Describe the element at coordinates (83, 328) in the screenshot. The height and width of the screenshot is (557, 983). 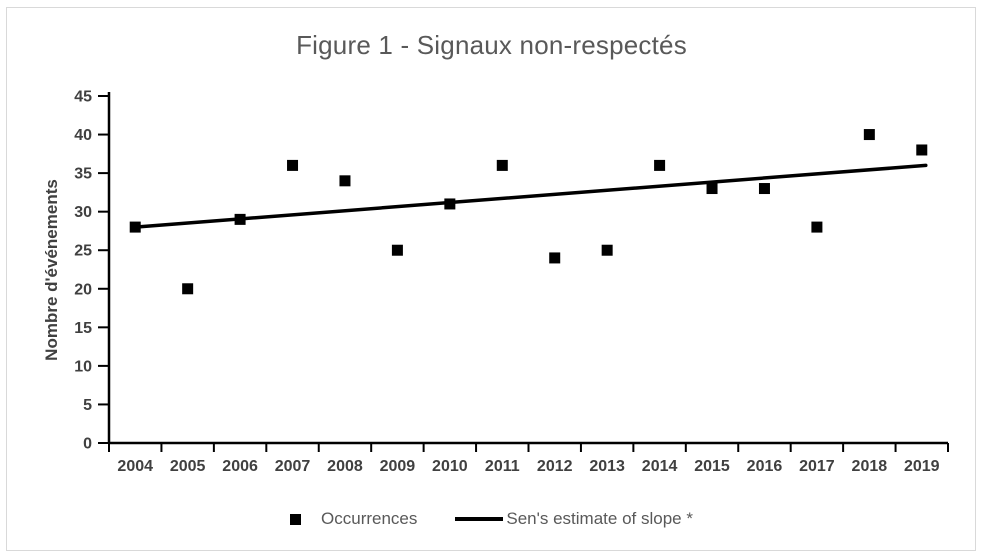
I see `y-tick-label: 15` at that location.